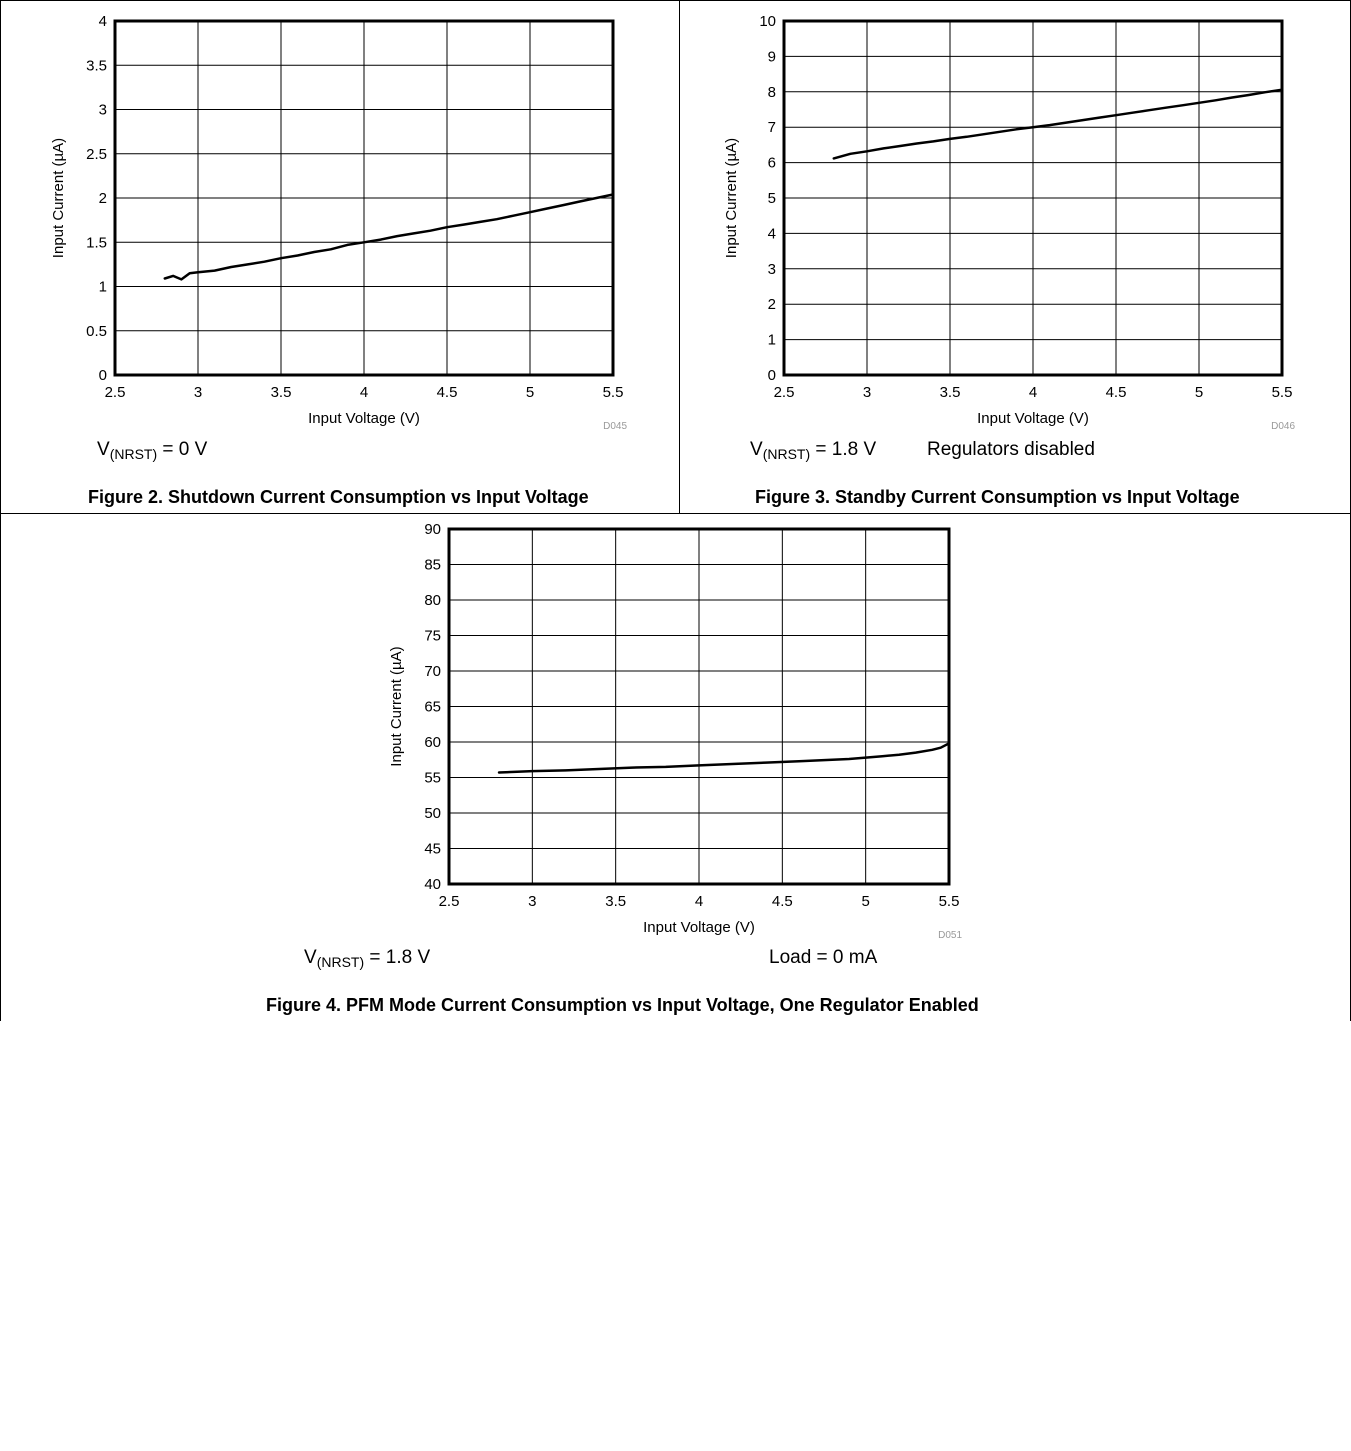 The width and height of the screenshot is (1351, 1451). I want to click on y-tick-label: 55, so click(432, 778).